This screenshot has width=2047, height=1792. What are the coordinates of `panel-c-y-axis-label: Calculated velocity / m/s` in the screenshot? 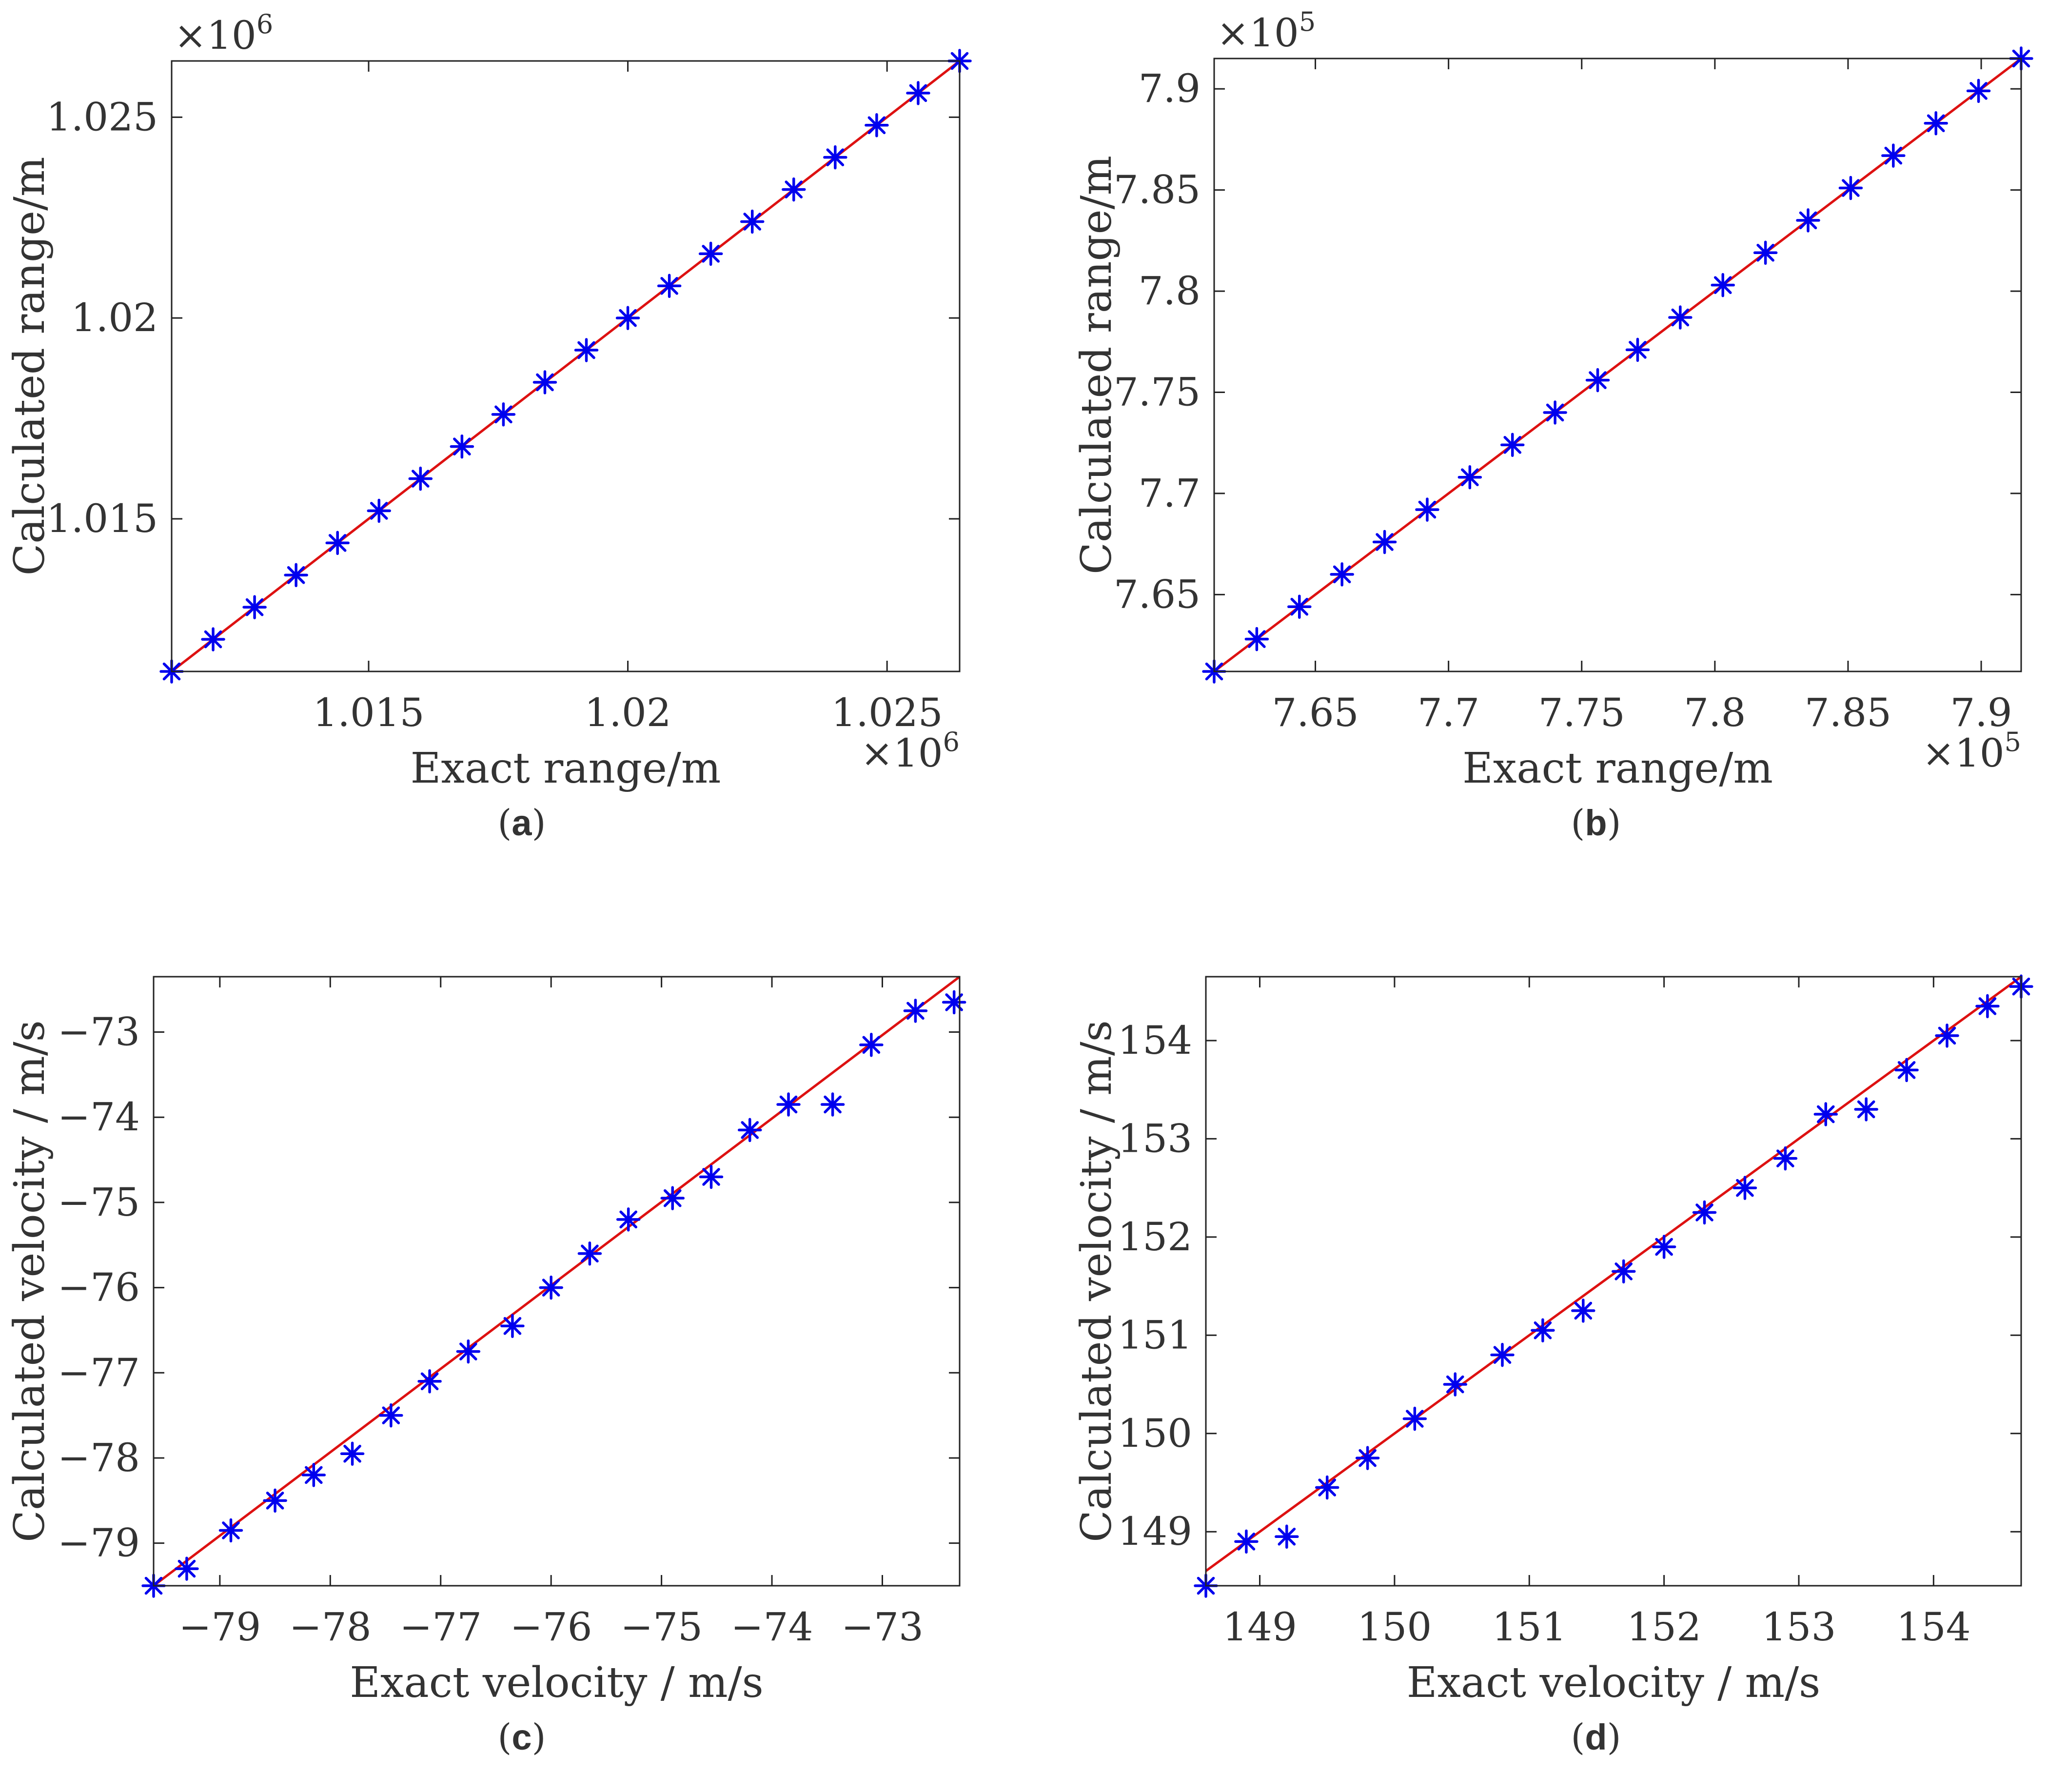 It's located at (30, 1281).